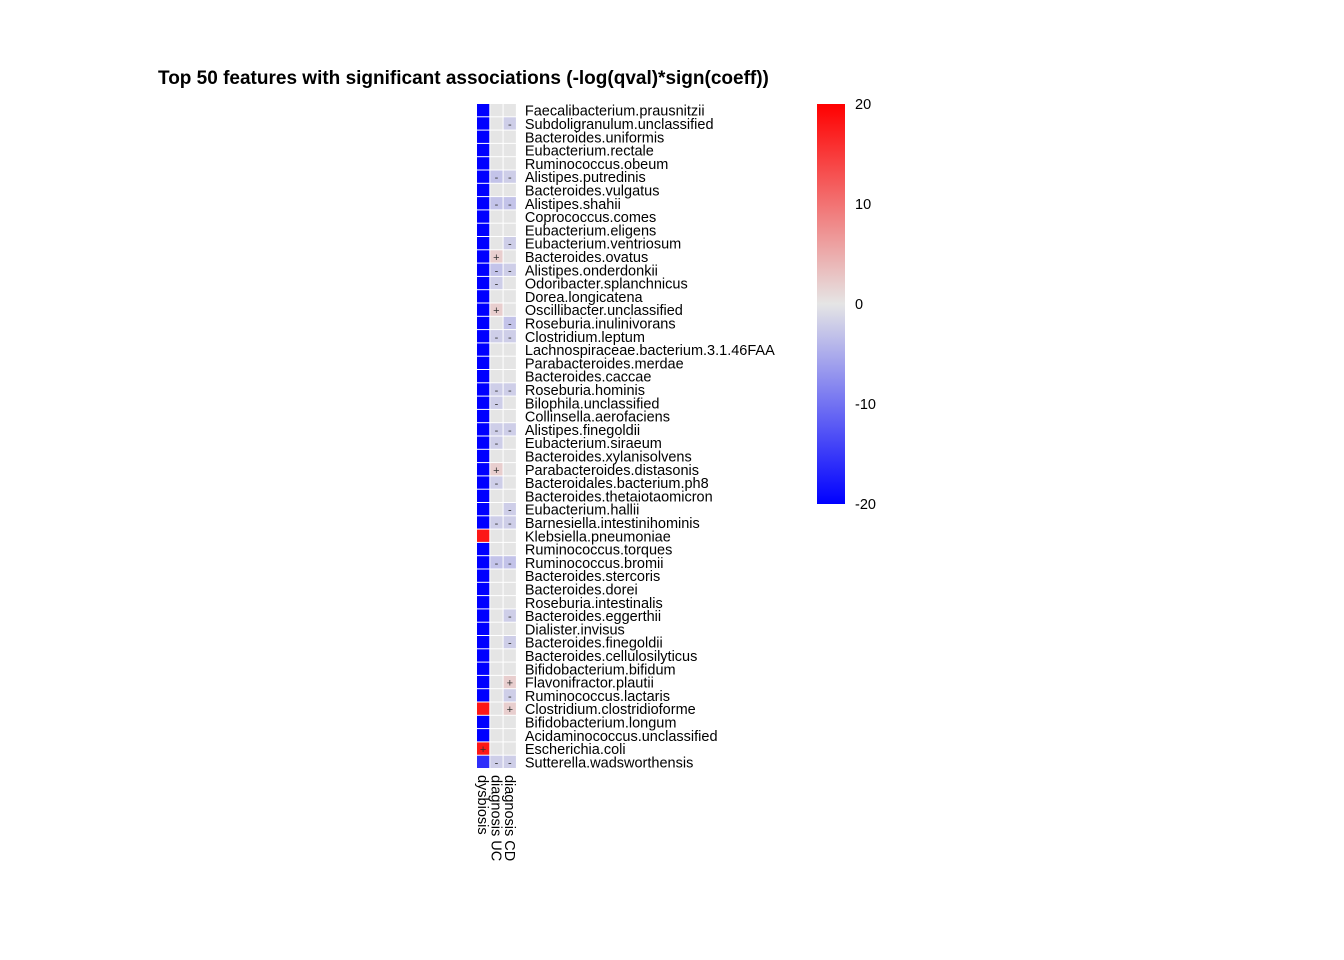 Image resolution: width=1344 pixels, height=960 pixels. What do you see at coordinates (590, 231) in the screenshot?
I see `row-label: Eubacterium.eligens` at bounding box center [590, 231].